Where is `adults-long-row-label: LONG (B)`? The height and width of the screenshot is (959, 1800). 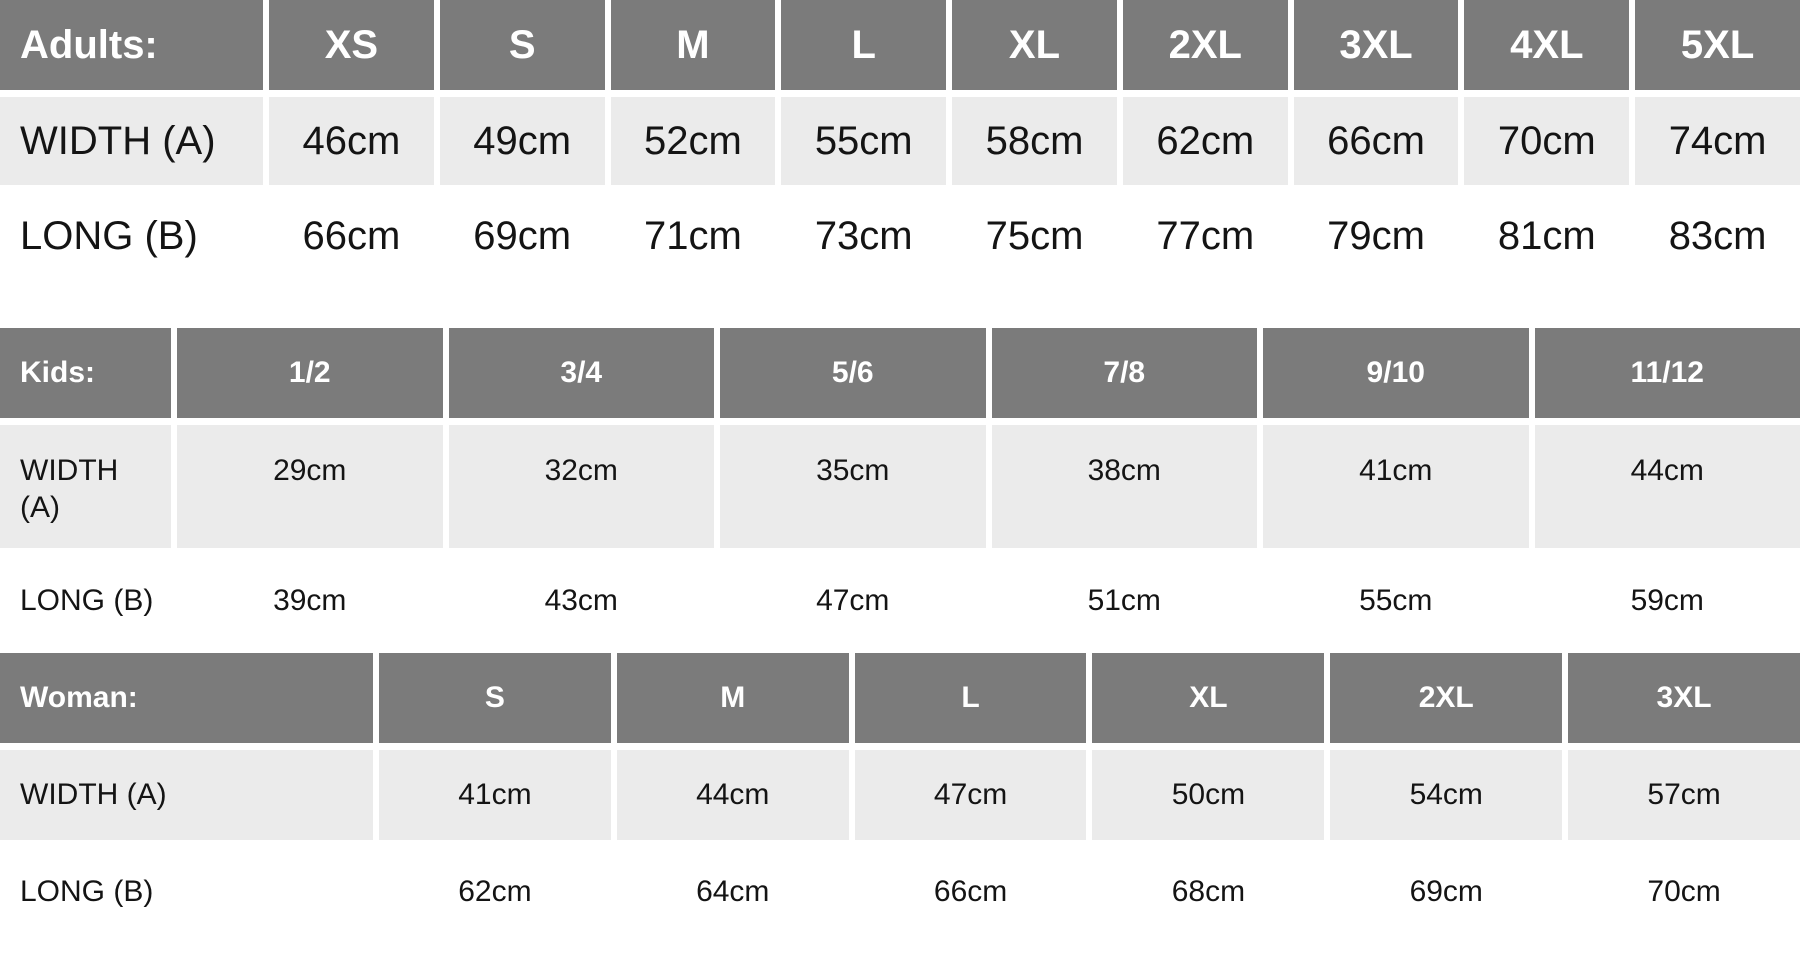 adults-long-row-label: LONG (B) is located at coordinates (109, 235).